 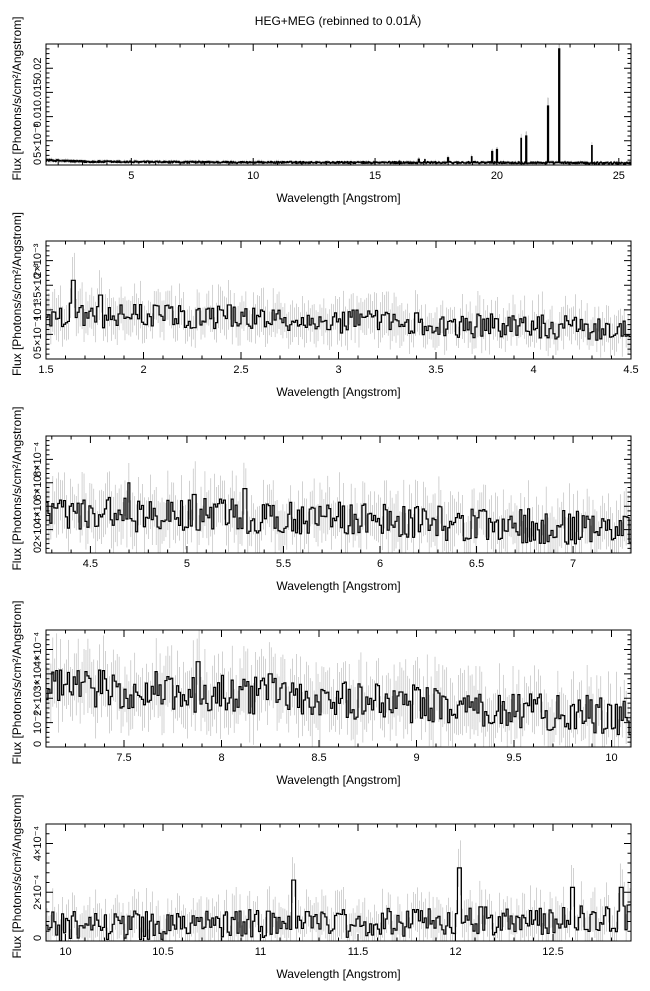 I want to click on x-tick-label: 1.5, so click(x=45, y=370).